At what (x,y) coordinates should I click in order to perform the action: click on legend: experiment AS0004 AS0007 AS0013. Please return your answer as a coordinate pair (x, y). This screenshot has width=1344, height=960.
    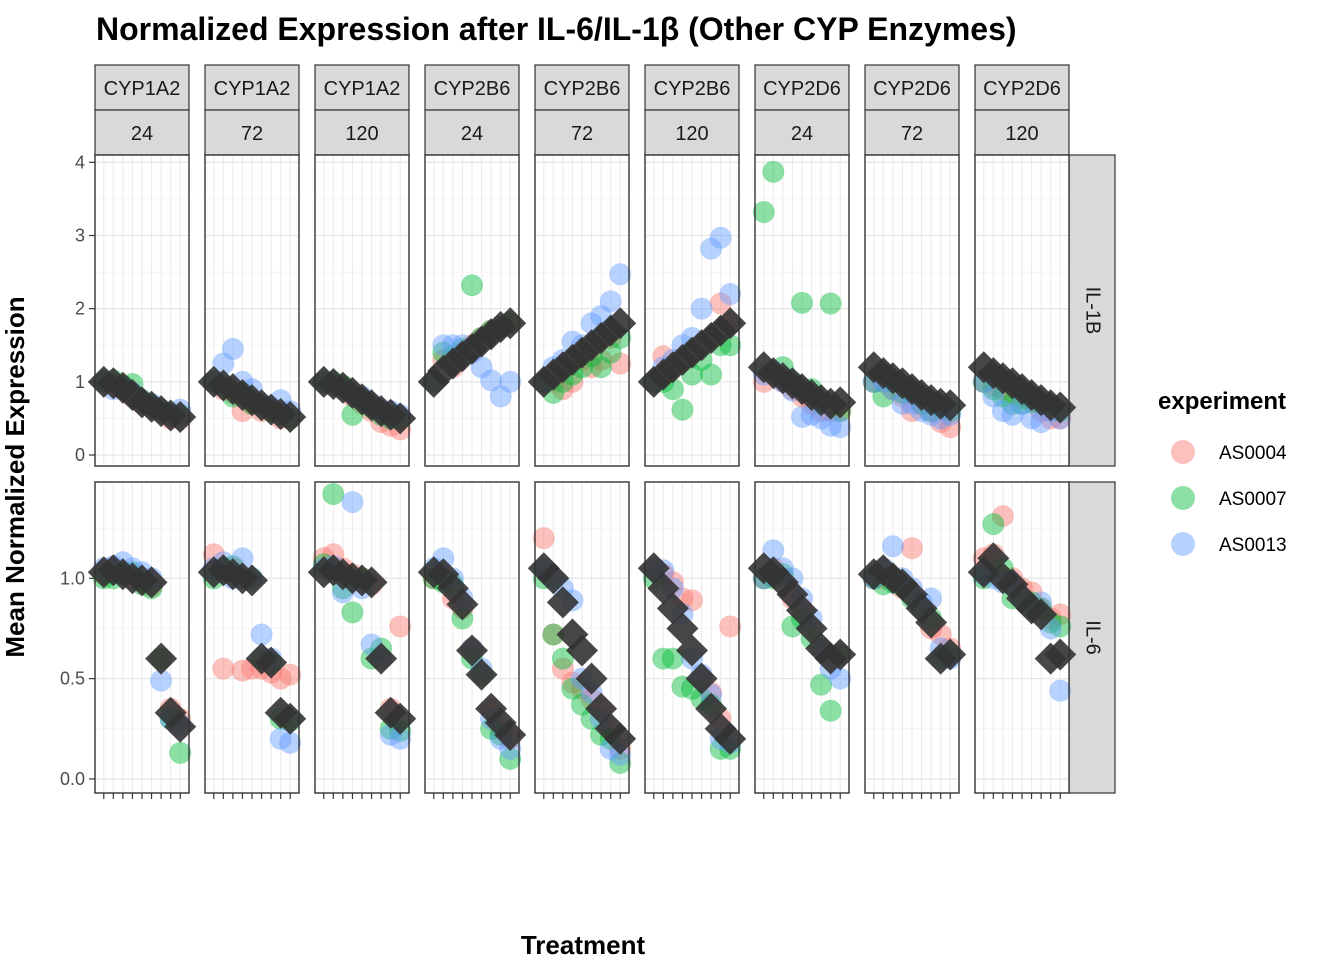
    Looking at the image, I should click on (1222, 472).